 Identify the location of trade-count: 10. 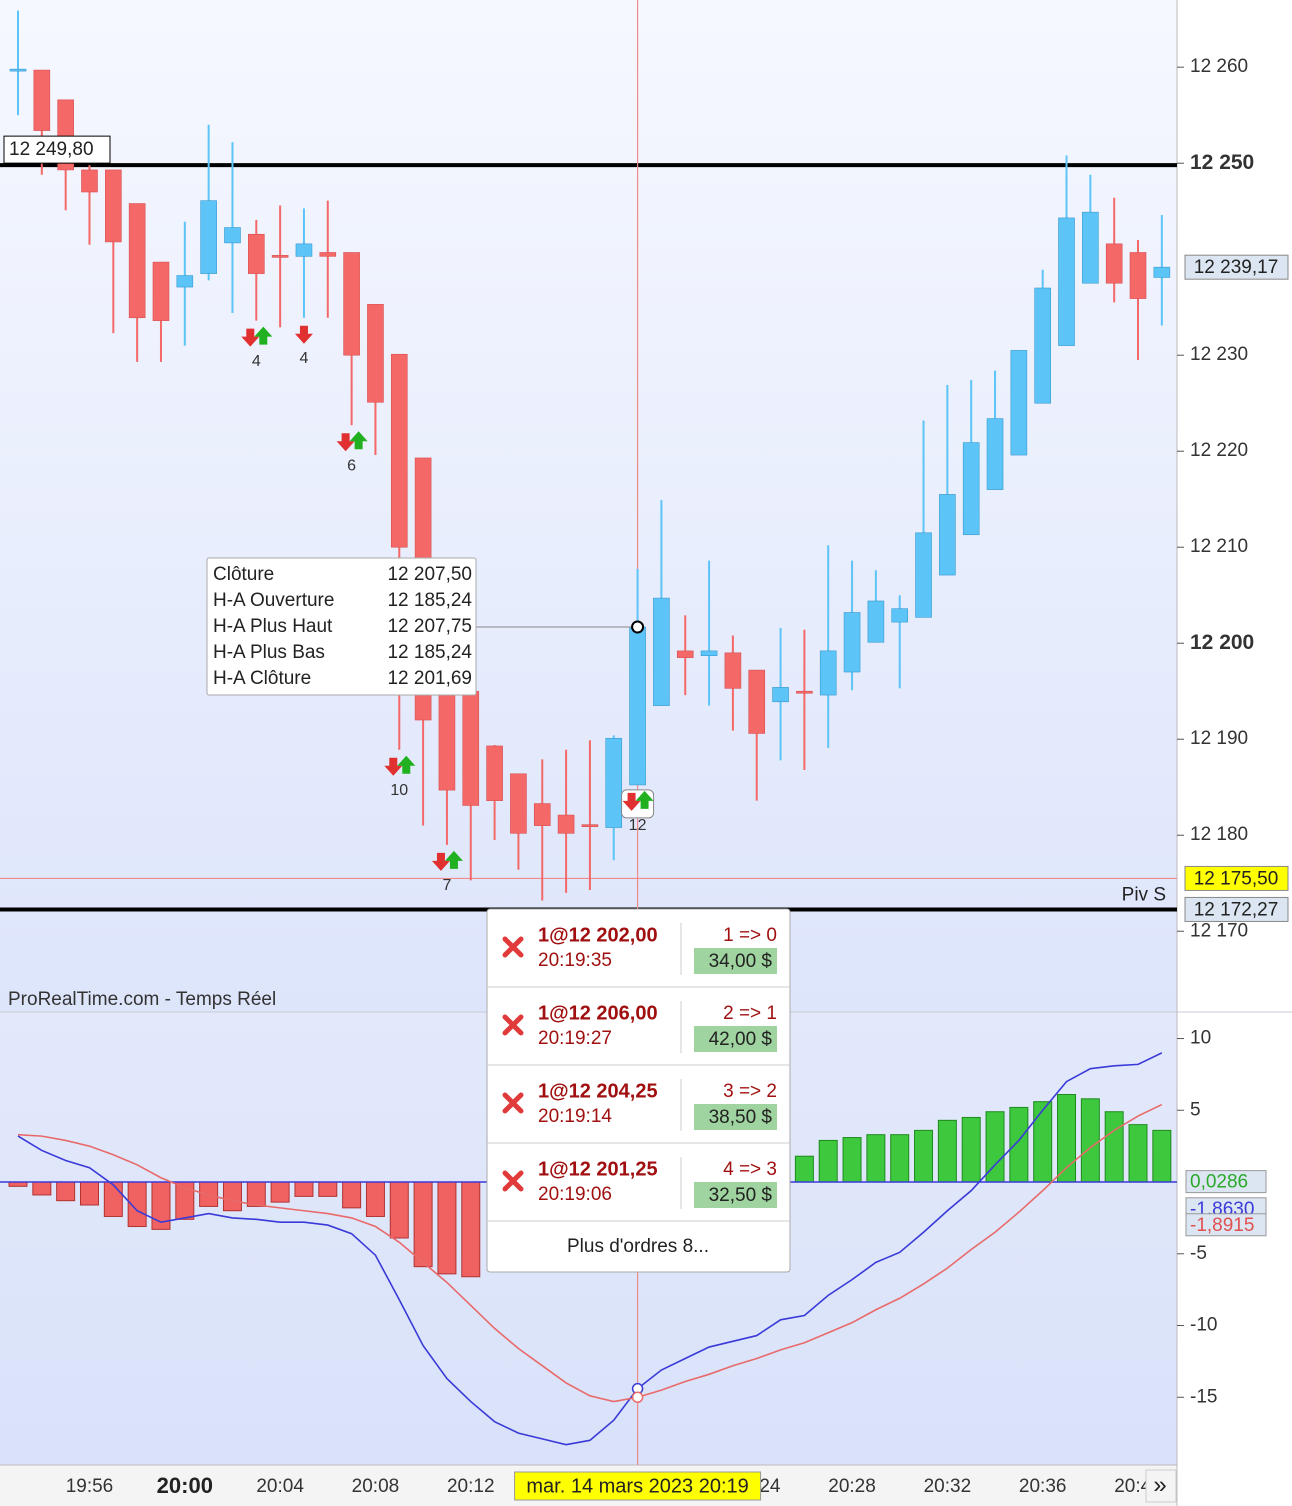
(399, 790).